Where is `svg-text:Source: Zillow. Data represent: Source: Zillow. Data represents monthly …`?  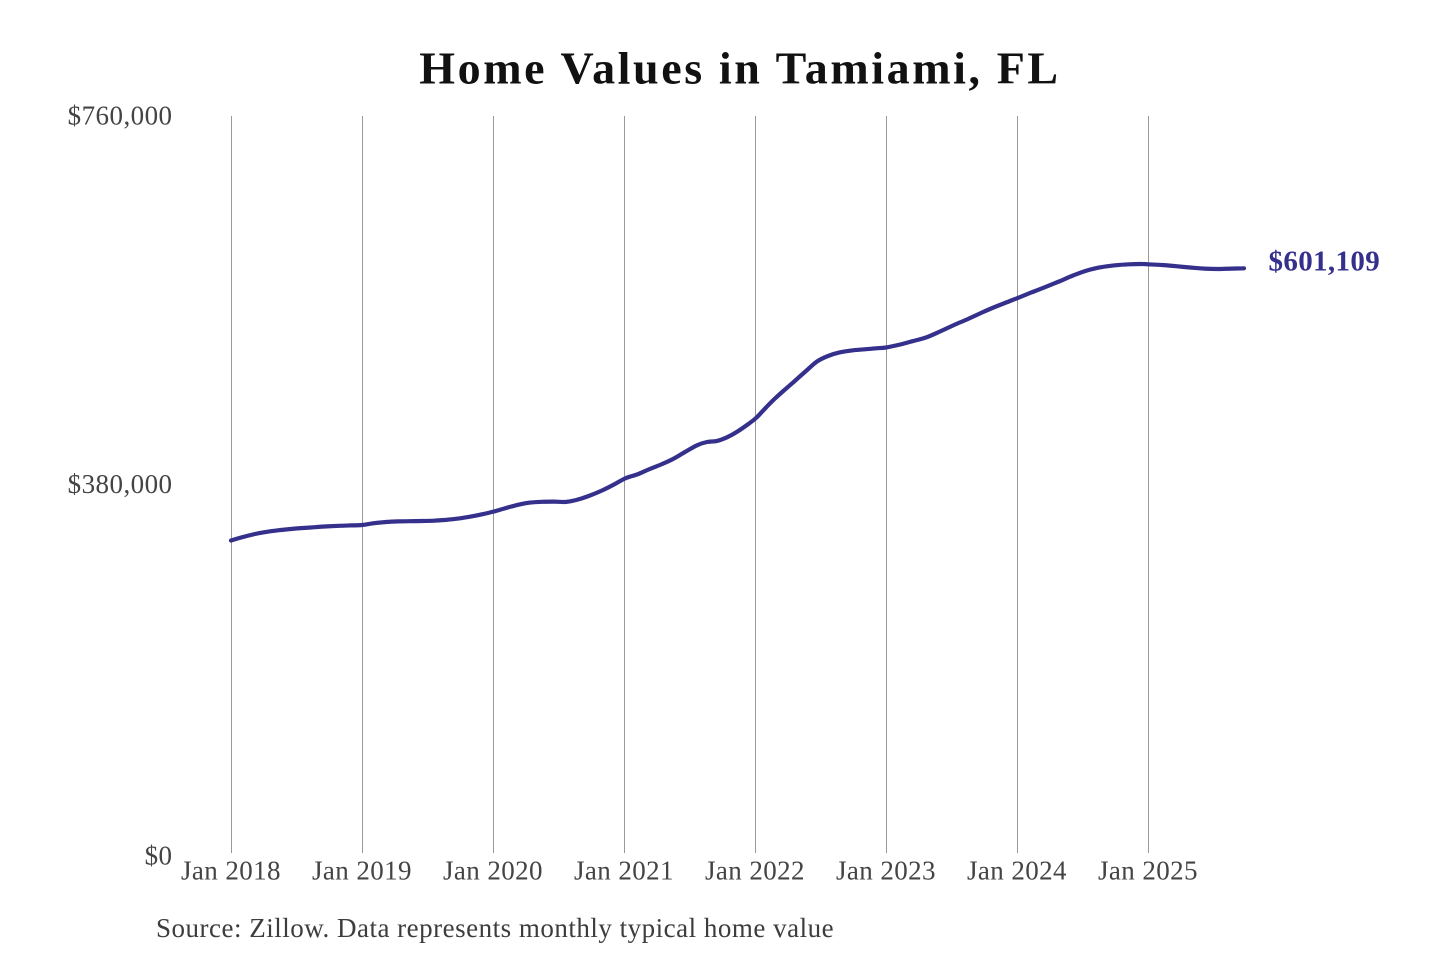 svg-text:Source: Zillow. Data represent: Source: Zillow. Data represents monthly … is located at coordinates (495, 928).